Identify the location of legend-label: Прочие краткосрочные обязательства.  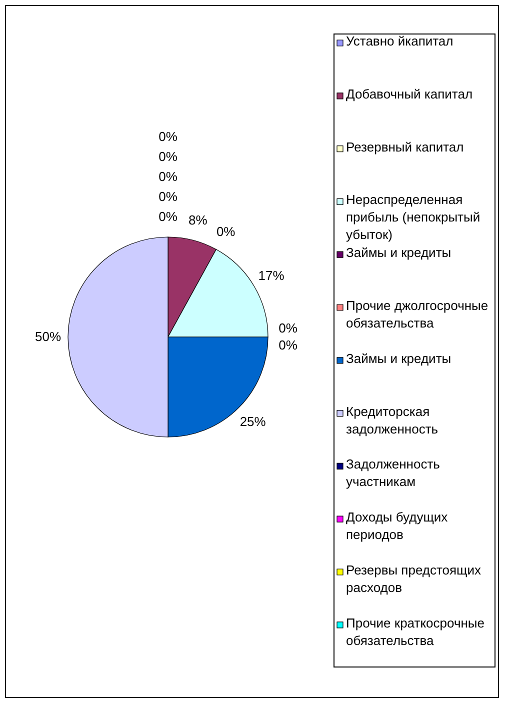
(415, 631).